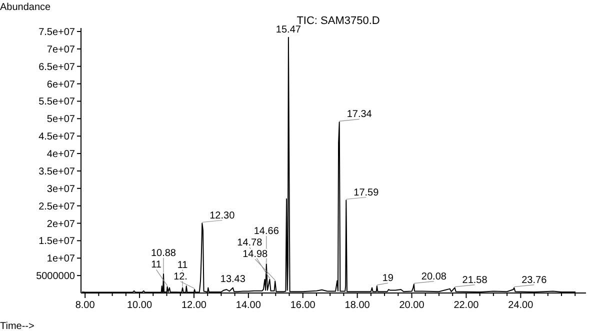 This screenshot has width=616, height=331. I want to click on y-tick-label: 5e+07, so click(61, 120).